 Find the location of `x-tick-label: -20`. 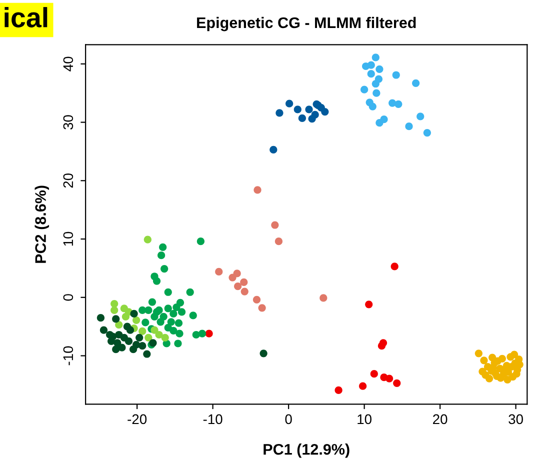

x-tick-label: -20 is located at coordinates (137, 419).